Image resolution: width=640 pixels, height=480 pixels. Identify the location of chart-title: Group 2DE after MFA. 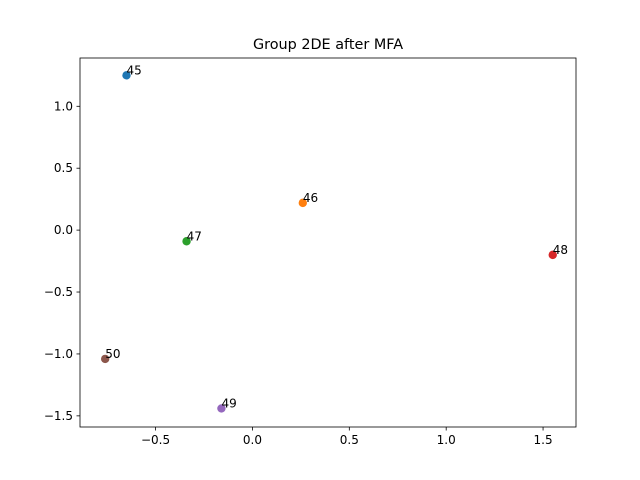
(328, 45).